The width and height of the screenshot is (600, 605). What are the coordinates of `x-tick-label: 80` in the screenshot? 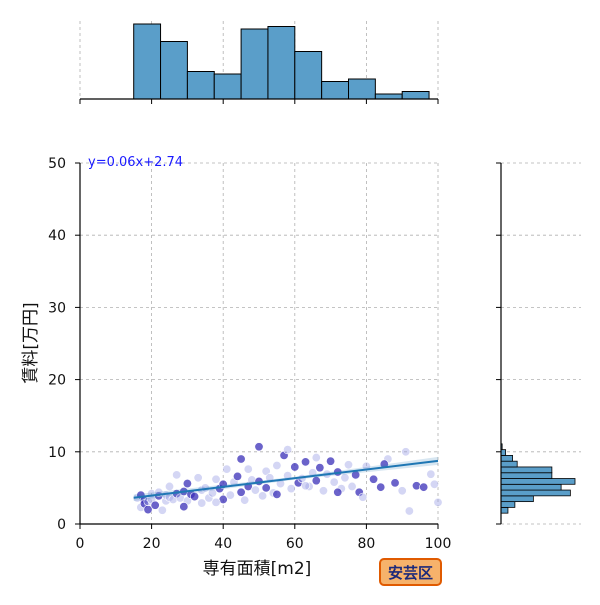 It's located at (366, 544).